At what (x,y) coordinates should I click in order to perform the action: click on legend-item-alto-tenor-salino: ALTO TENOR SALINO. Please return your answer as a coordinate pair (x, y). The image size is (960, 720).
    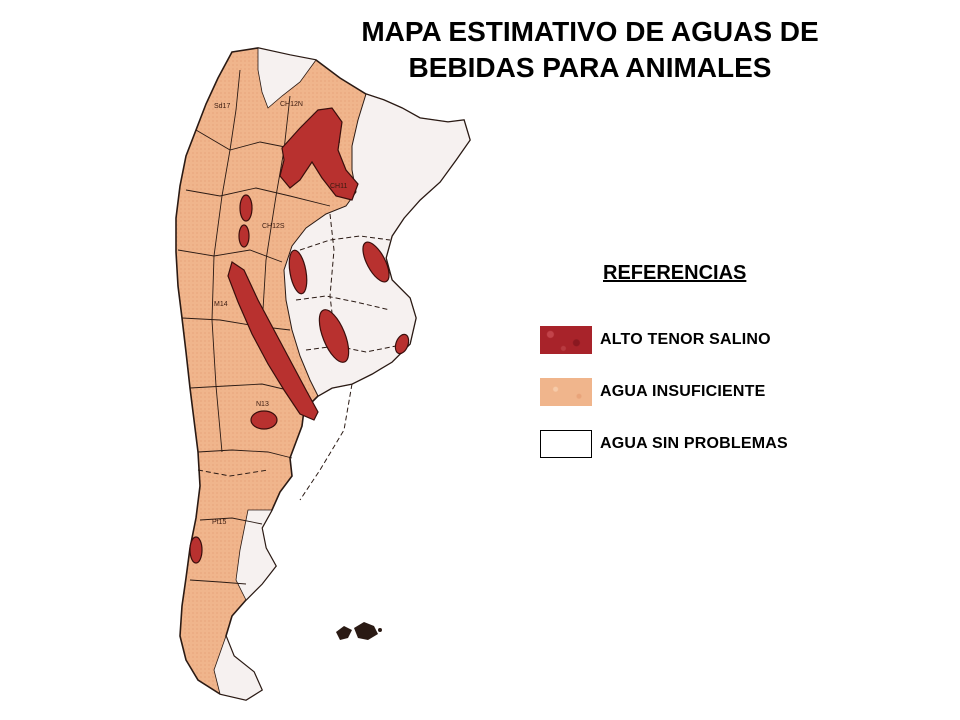
    Looking at the image, I should click on (740, 341).